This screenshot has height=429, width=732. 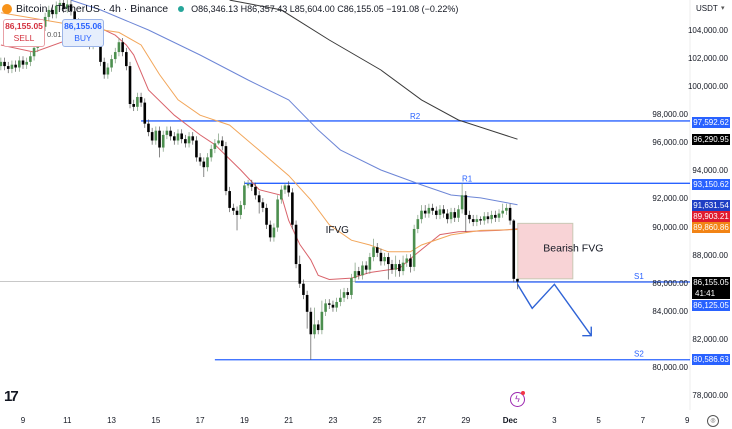 What do you see at coordinates (711, 205) in the screenshot?
I see `price-tag: 91,631.54` at bounding box center [711, 205].